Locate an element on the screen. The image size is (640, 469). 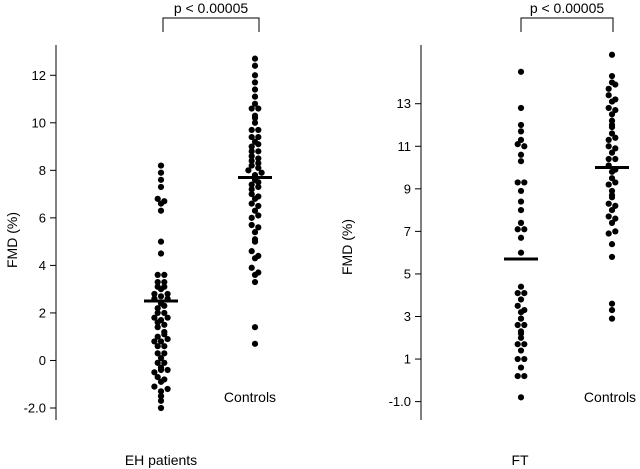
y-tick-label: -2.0 is located at coordinates (35, 408).